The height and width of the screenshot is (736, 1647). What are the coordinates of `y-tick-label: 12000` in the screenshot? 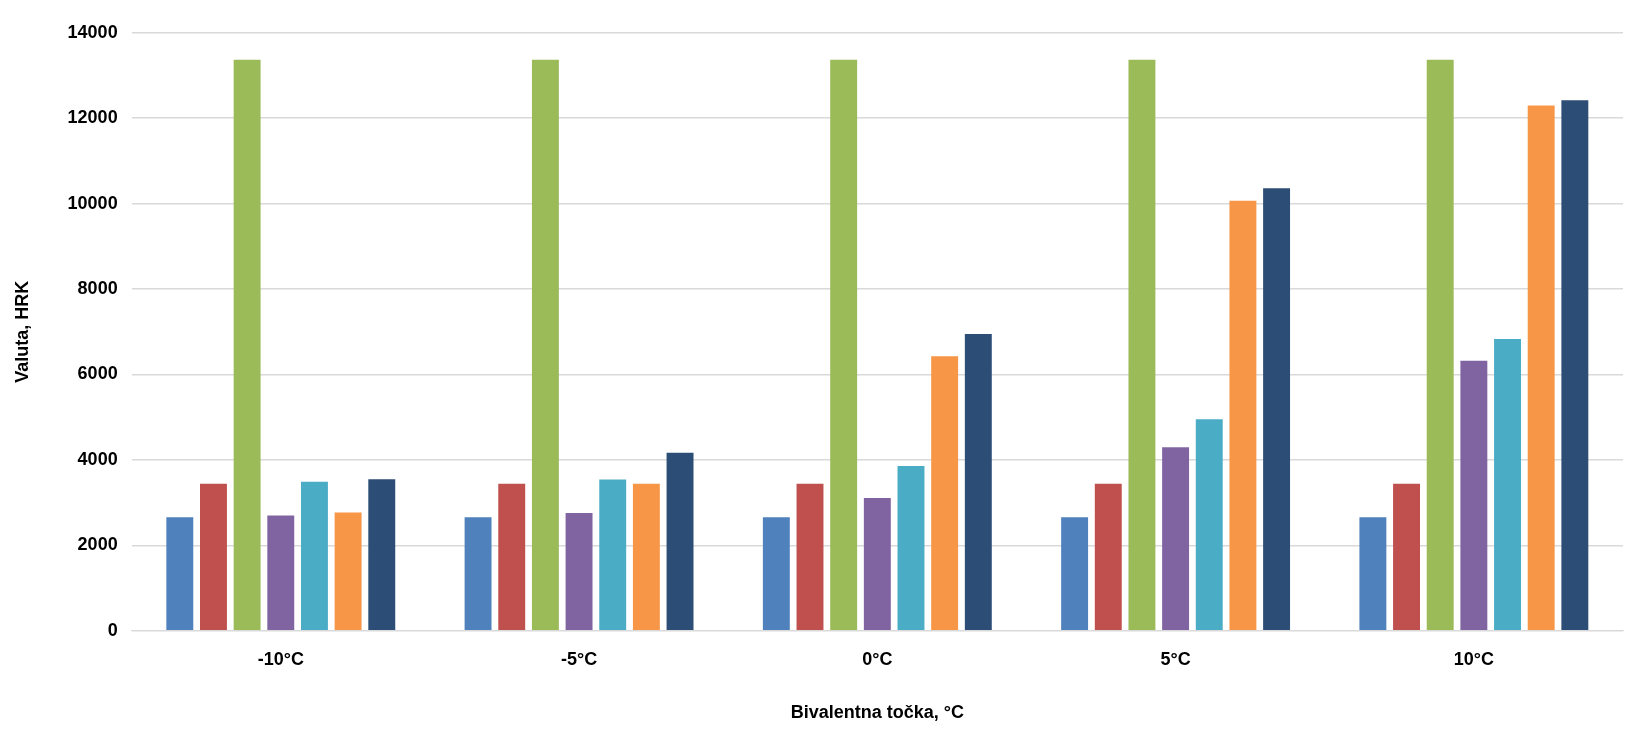 It's located at (92, 117).